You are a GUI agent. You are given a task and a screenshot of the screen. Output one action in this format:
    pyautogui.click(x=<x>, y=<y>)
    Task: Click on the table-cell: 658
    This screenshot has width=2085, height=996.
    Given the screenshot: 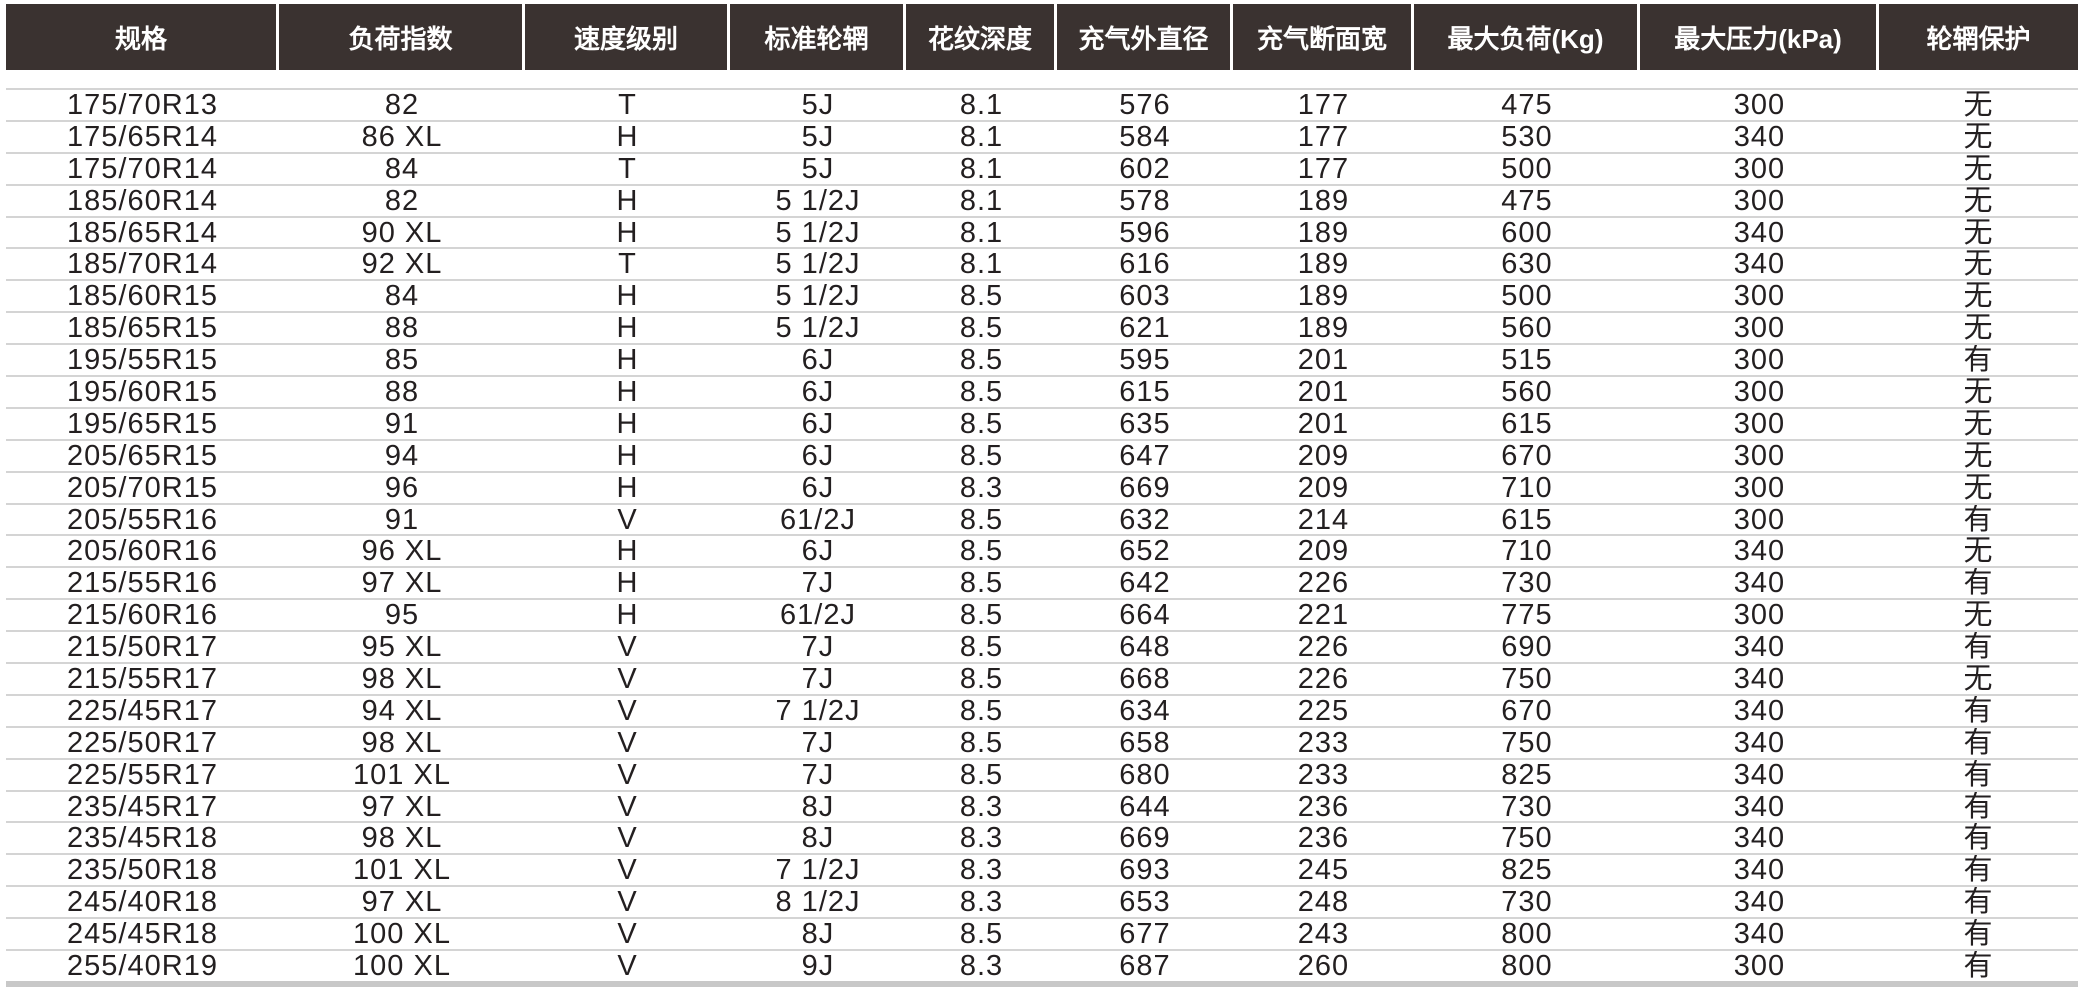 What is the action you would take?
    pyautogui.click(x=1145, y=742)
    